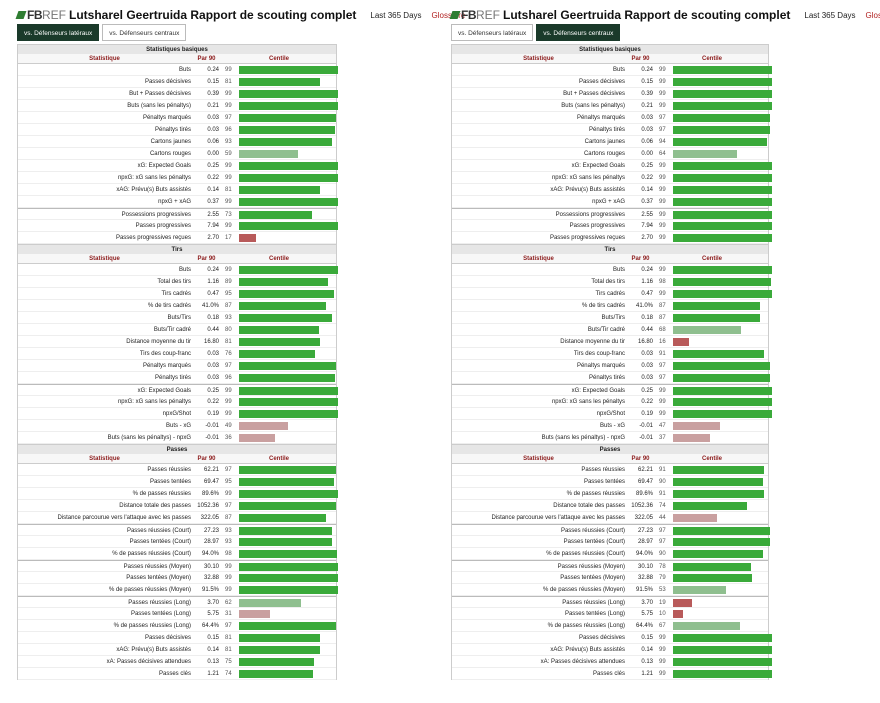 This screenshot has width=880, height=703. What do you see at coordinates (594, 94) in the screenshot?
I see `stat-name: But + Passes décisives` at bounding box center [594, 94].